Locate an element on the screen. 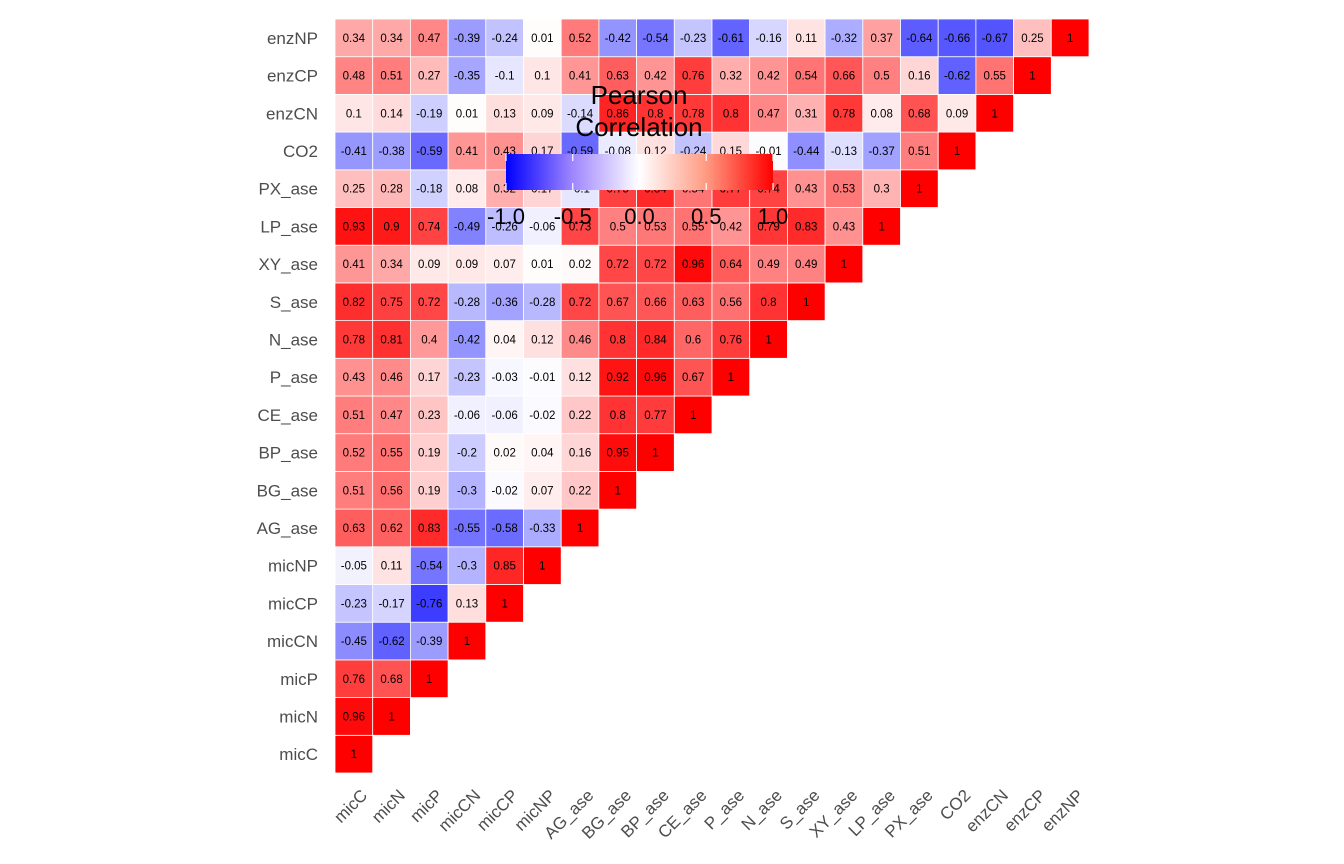 This screenshot has width=1344, height=864. heatmap-cell-BG_ase-micNP is located at coordinates (542, 490).